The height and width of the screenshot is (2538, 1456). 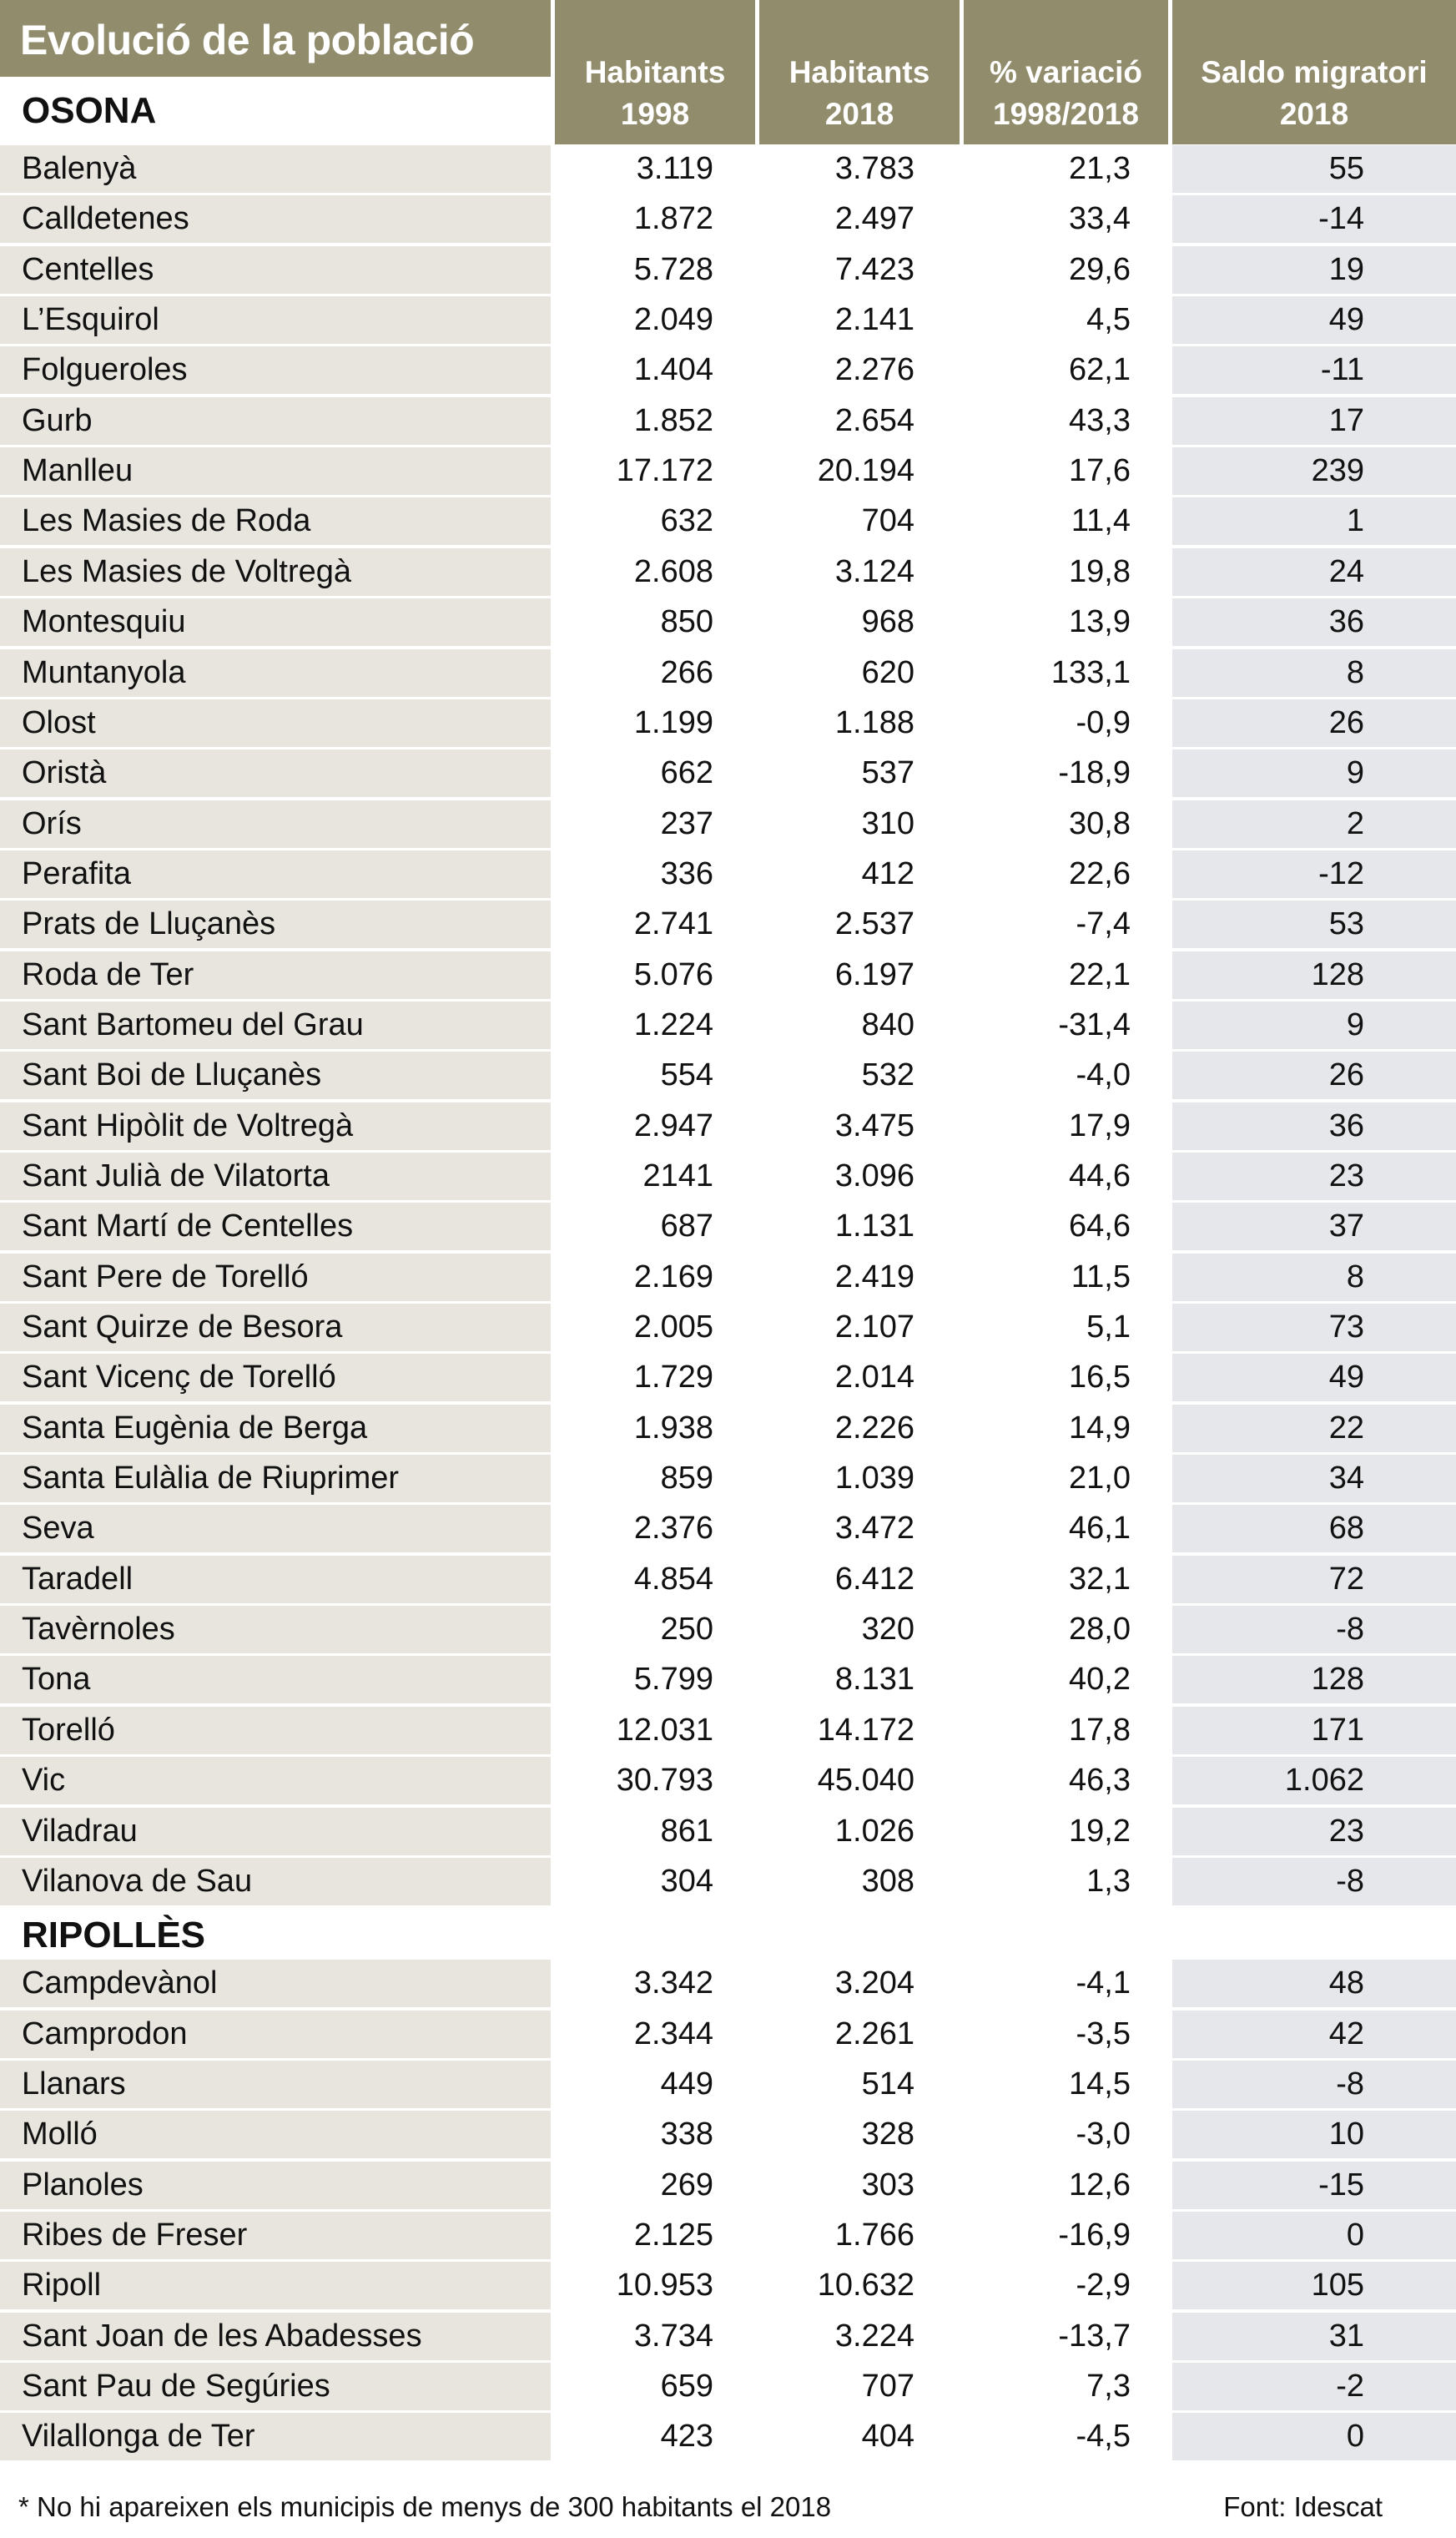 What do you see at coordinates (674, 168) in the screenshot?
I see `habitants-1998-value: 3.119` at bounding box center [674, 168].